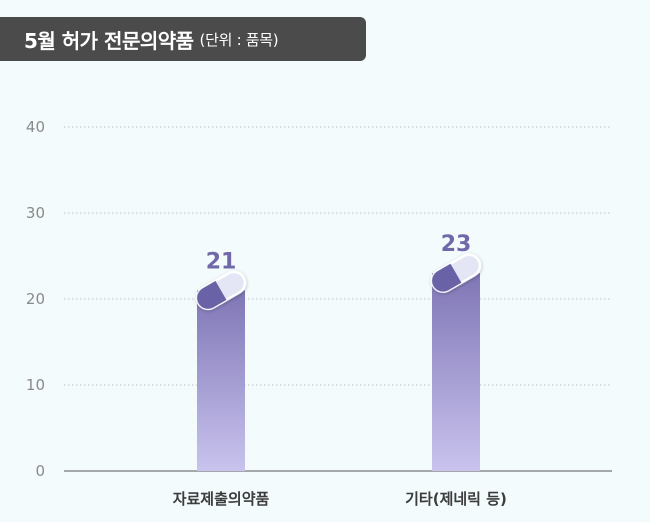  What do you see at coordinates (239, 39) in the screenshot?
I see `chart-unit-label: (단위 : 품목)` at bounding box center [239, 39].